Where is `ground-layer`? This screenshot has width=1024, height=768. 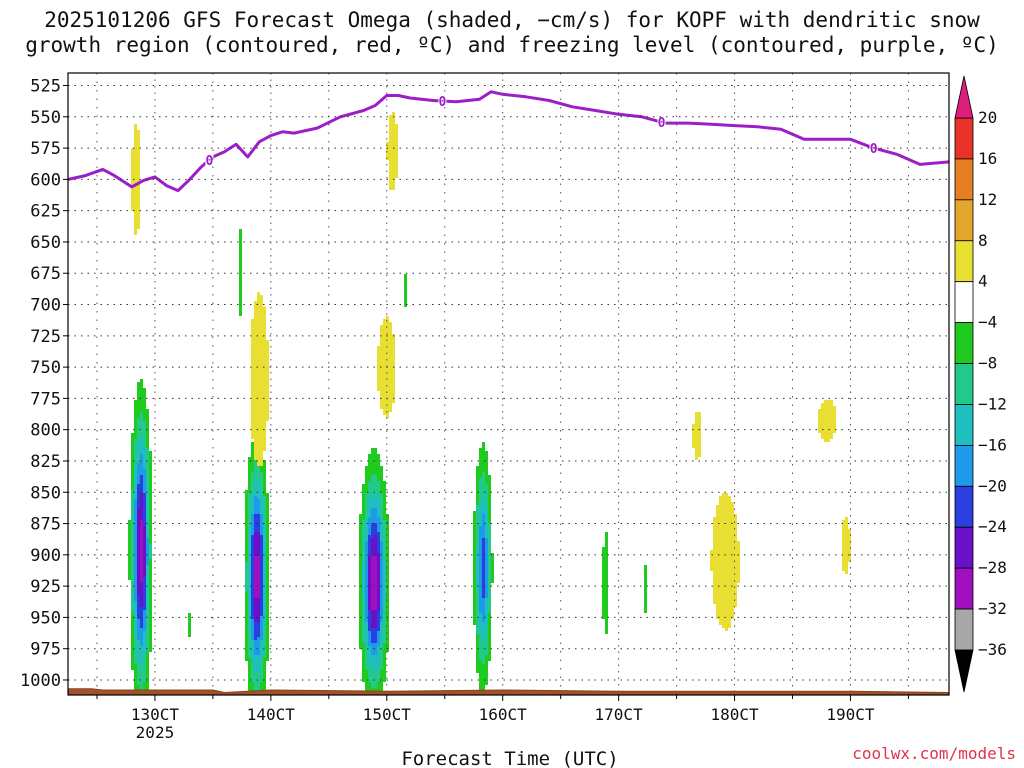 ground-layer is located at coordinates (508, 691).